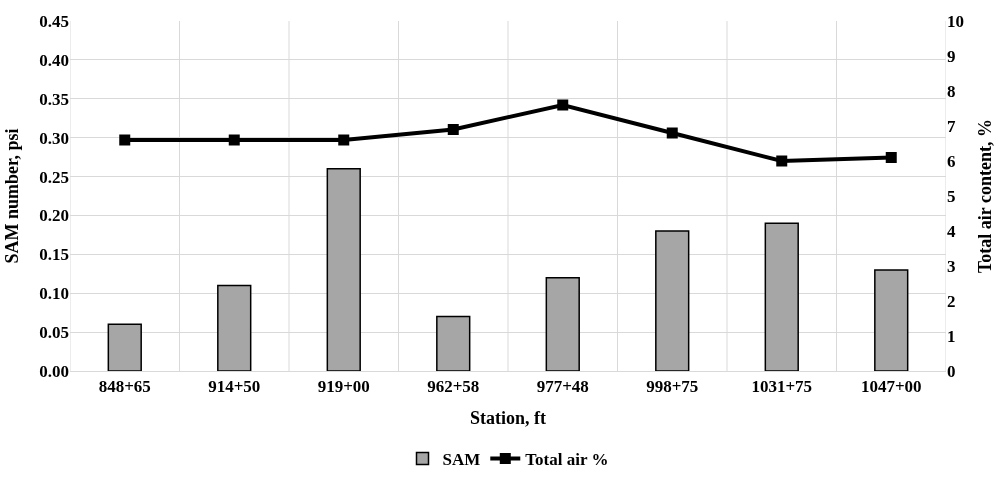 The image size is (1006, 489). I want to click on y-axis-title: SAM number, psi, so click(12, 196).